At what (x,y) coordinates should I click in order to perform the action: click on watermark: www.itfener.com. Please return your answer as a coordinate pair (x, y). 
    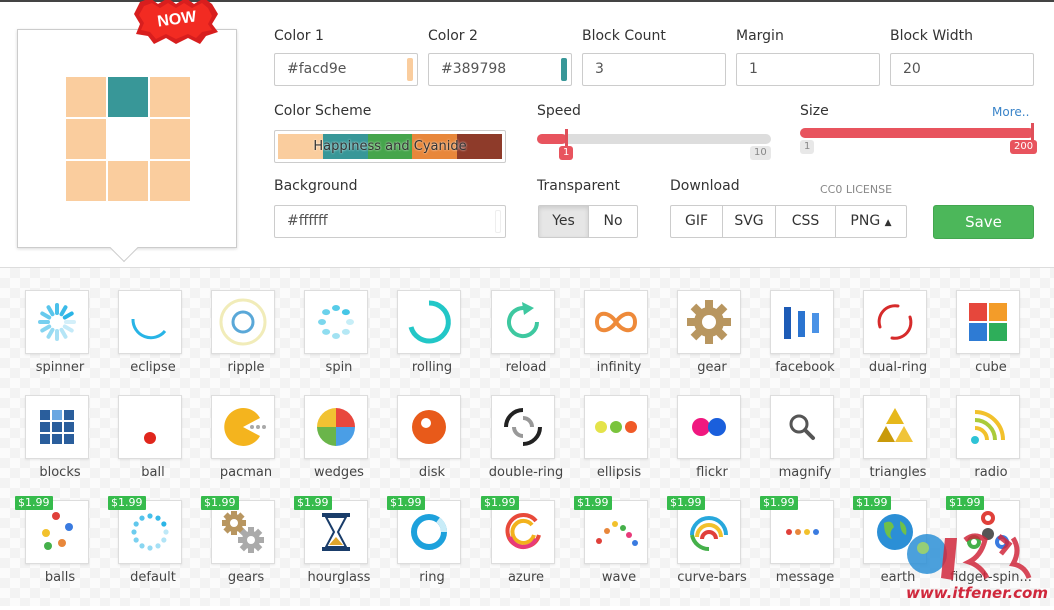
    Looking at the image, I should click on (979, 563).